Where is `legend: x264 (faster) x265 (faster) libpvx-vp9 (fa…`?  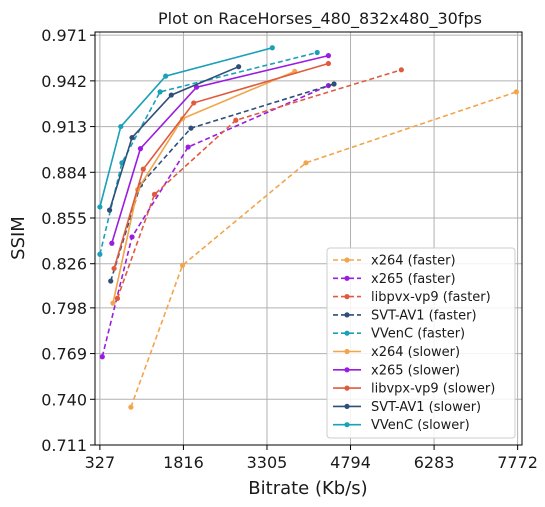
legend: x264 (faster) x265 (faster) libpvx-vp9 (fa… is located at coordinates (421, 343).